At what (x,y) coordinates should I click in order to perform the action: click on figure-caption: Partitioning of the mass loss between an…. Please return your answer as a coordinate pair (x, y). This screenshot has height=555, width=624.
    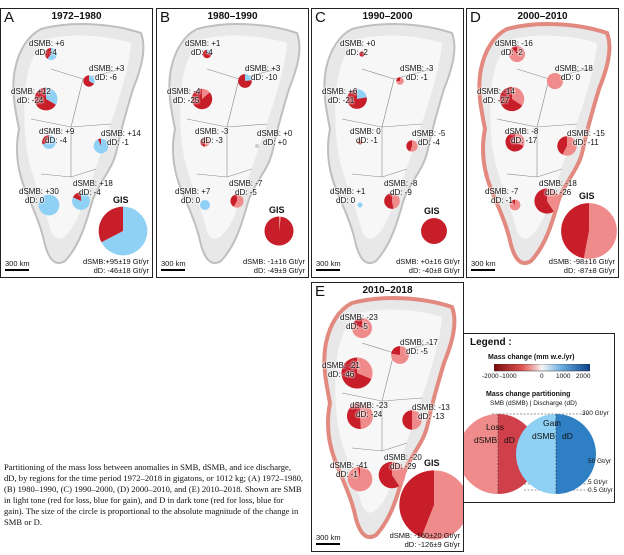
    Looking at the image, I should click on (154, 494).